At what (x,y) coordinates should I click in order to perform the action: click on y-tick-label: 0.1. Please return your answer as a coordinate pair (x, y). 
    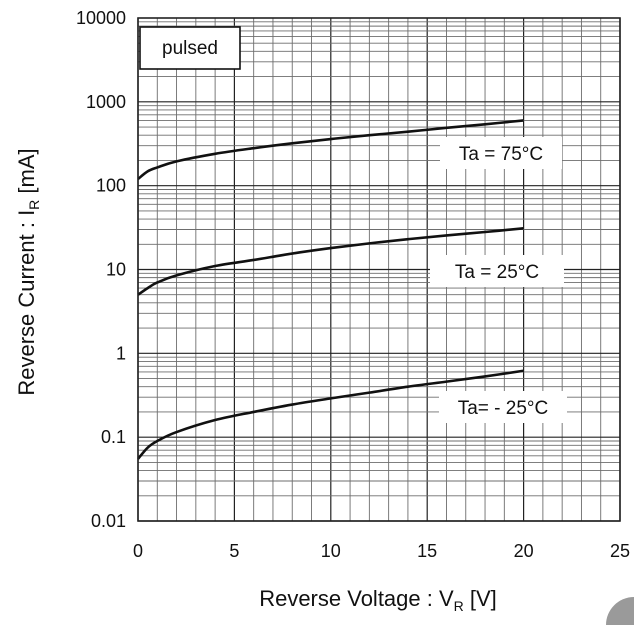
    Looking at the image, I should click on (113, 437).